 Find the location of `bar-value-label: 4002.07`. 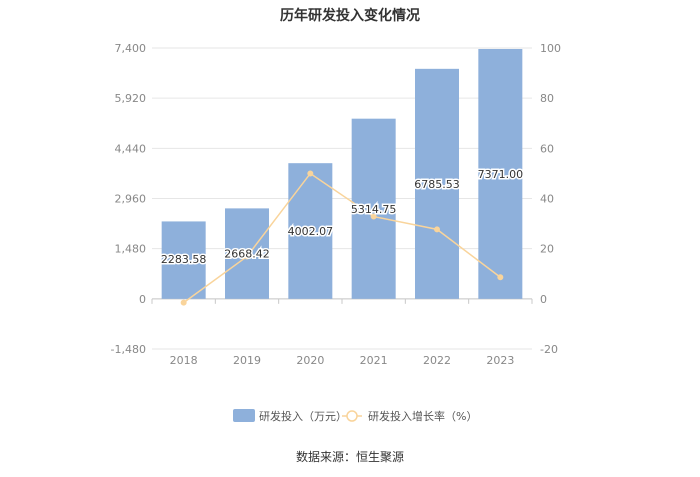

bar-value-label: 4002.07 is located at coordinates (311, 231).